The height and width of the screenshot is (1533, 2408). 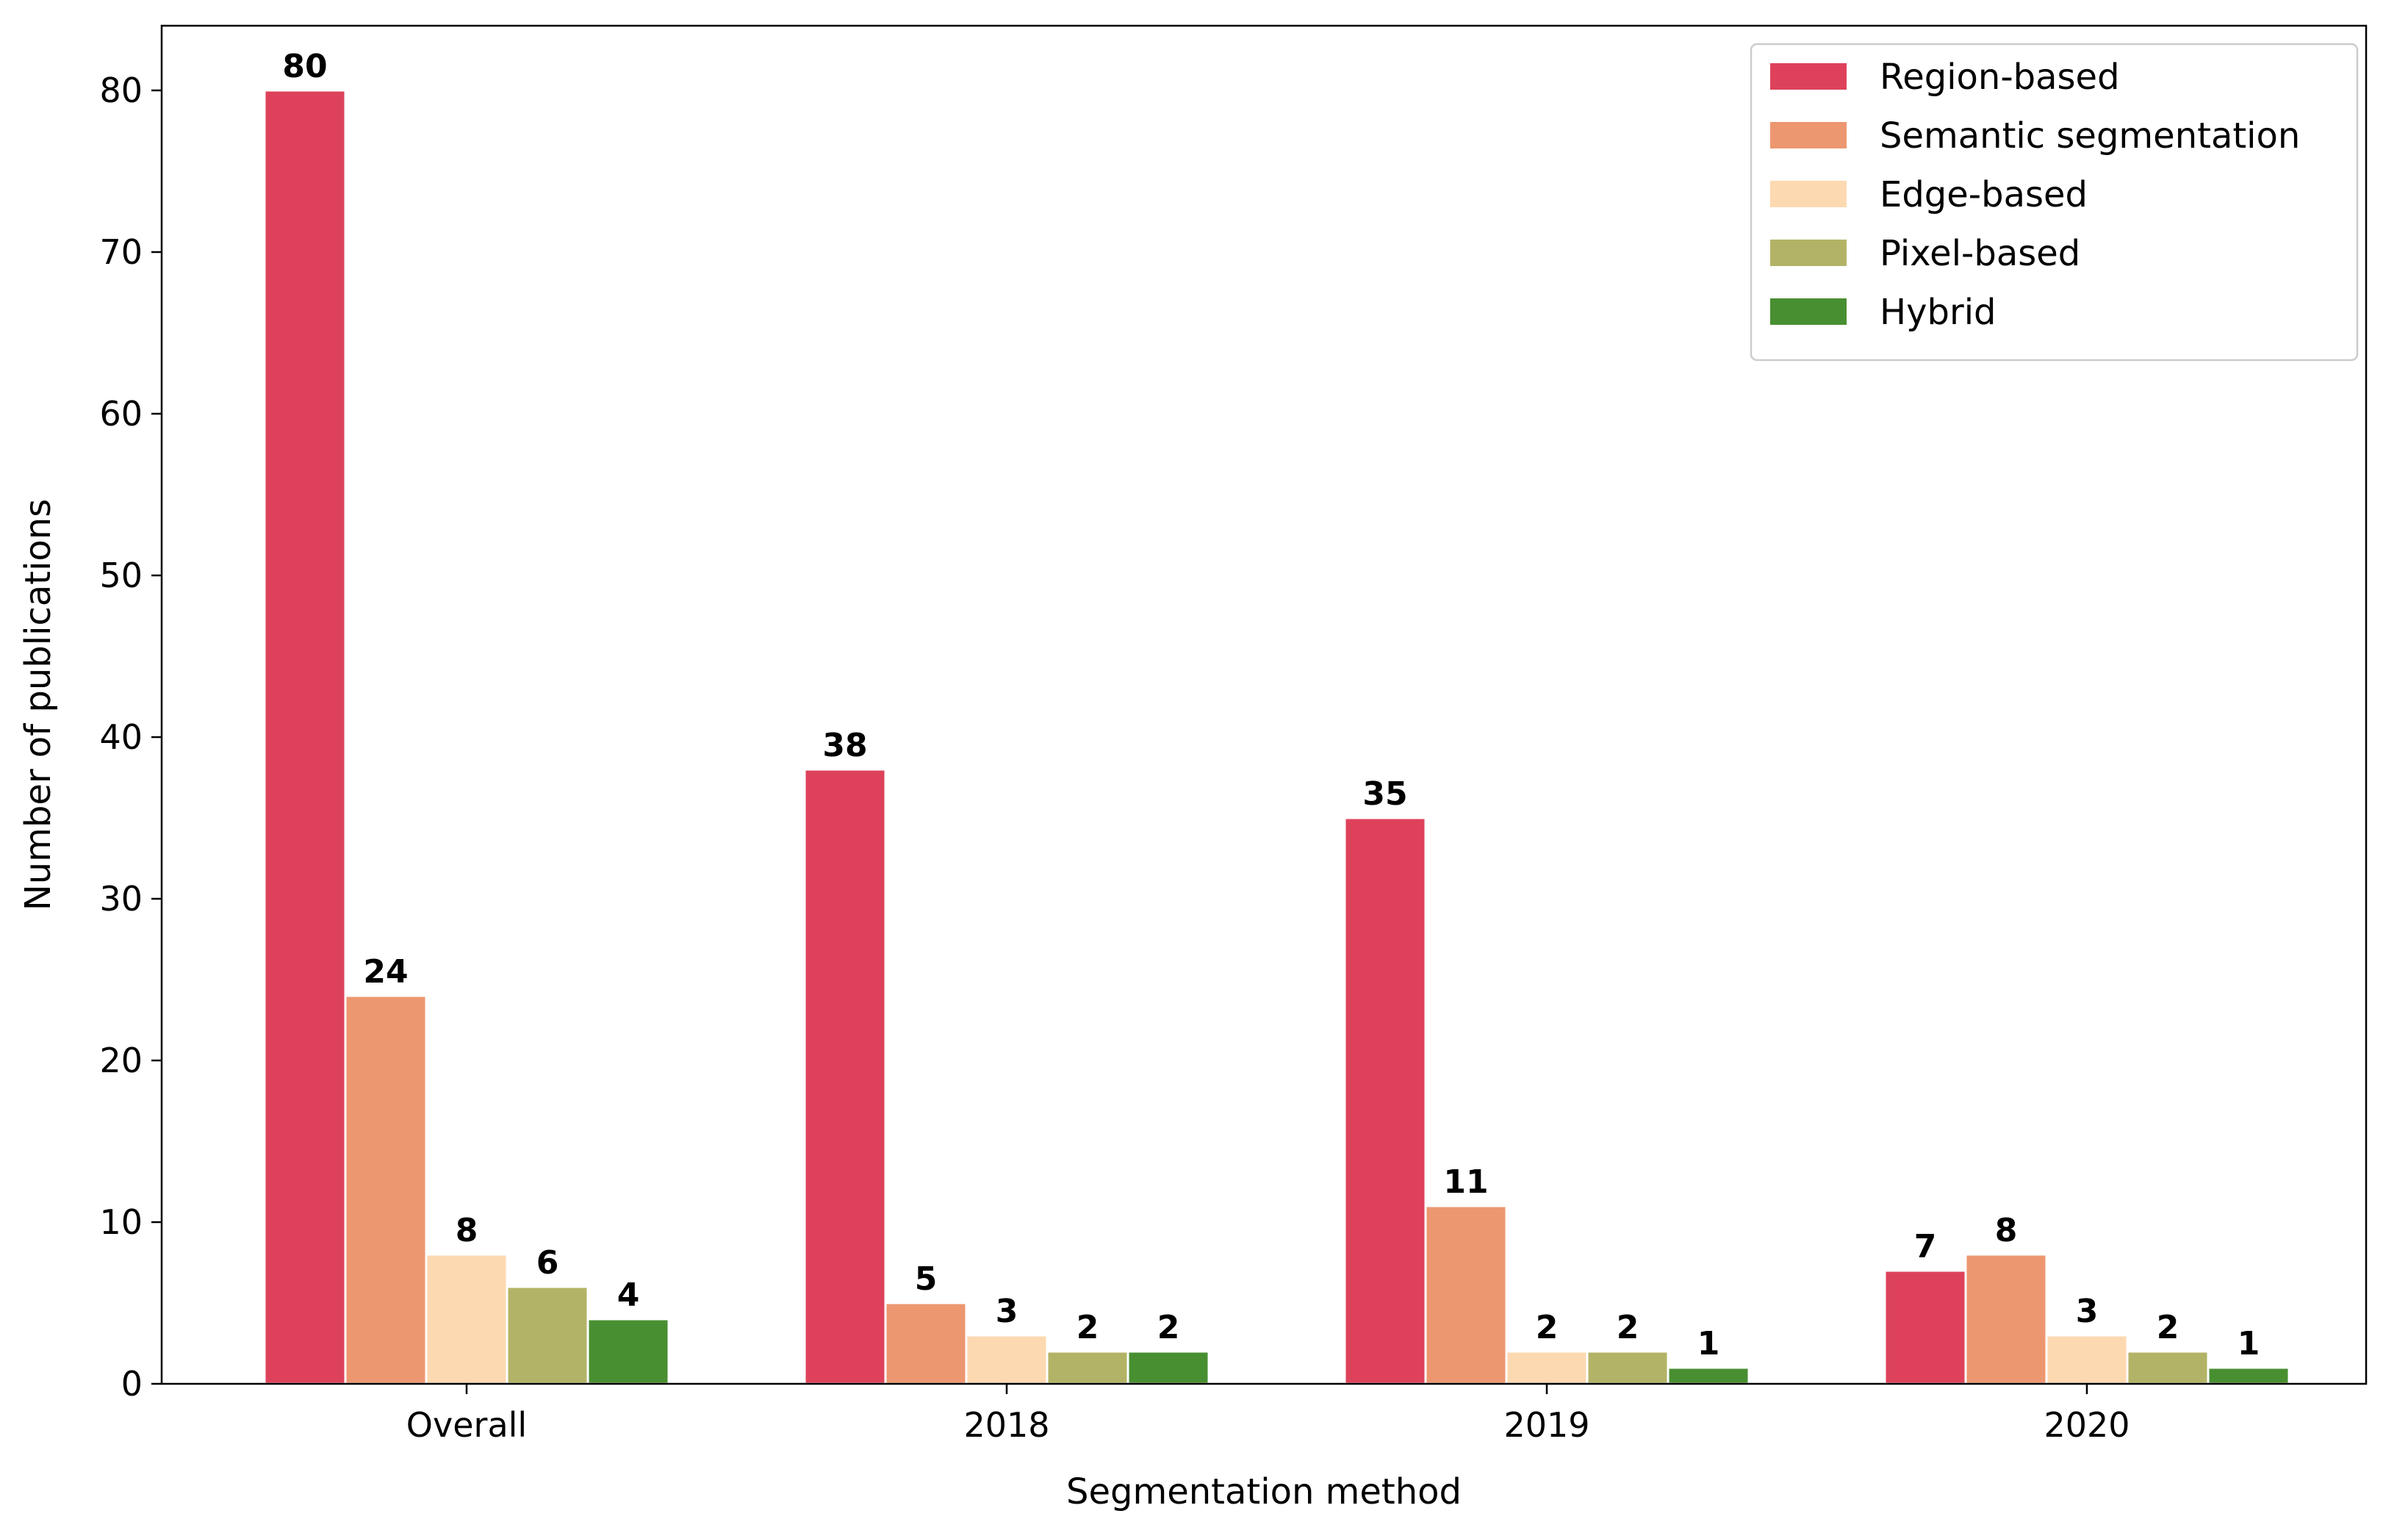 I want to click on y-axis: 0 10 20 30 40 50 60 70 80, so click(x=130, y=737).